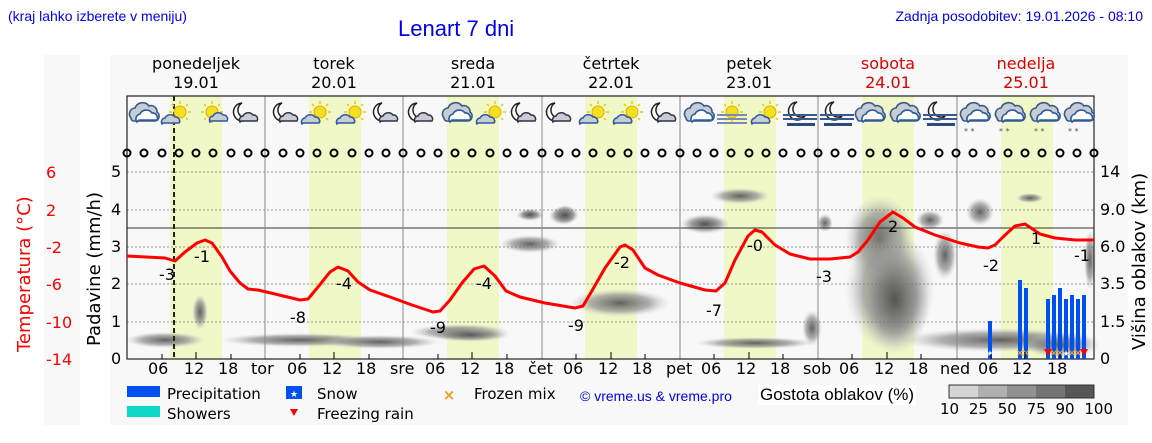 The height and width of the screenshot is (443, 1152). Describe the element at coordinates (214, 394) in the screenshot. I see `legend-precipitation: Precipitation` at that location.